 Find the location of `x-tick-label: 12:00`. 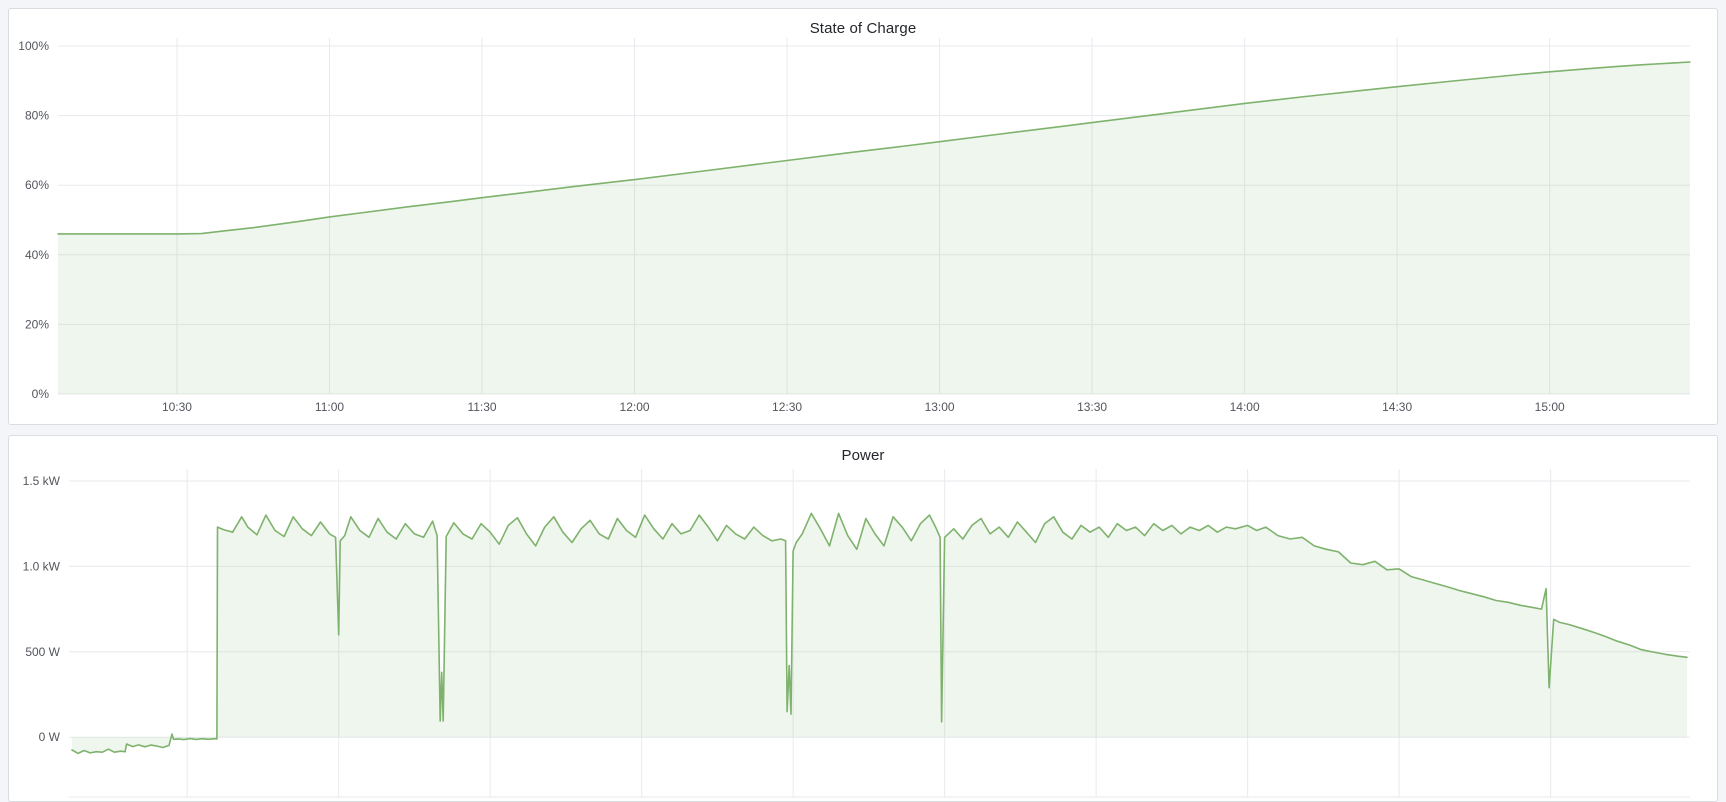

x-tick-label: 12:00 is located at coordinates (635, 407).